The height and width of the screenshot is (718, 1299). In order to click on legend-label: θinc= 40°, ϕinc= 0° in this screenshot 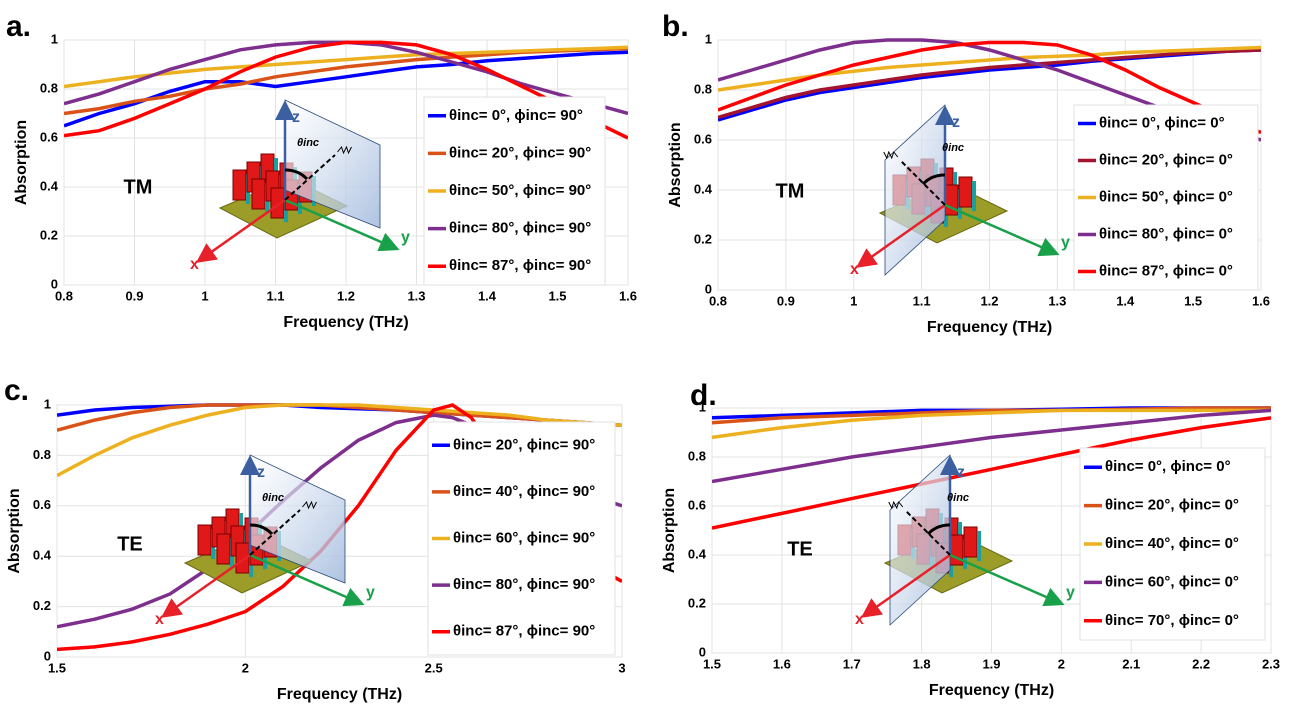, I will do `click(1172, 543)`.